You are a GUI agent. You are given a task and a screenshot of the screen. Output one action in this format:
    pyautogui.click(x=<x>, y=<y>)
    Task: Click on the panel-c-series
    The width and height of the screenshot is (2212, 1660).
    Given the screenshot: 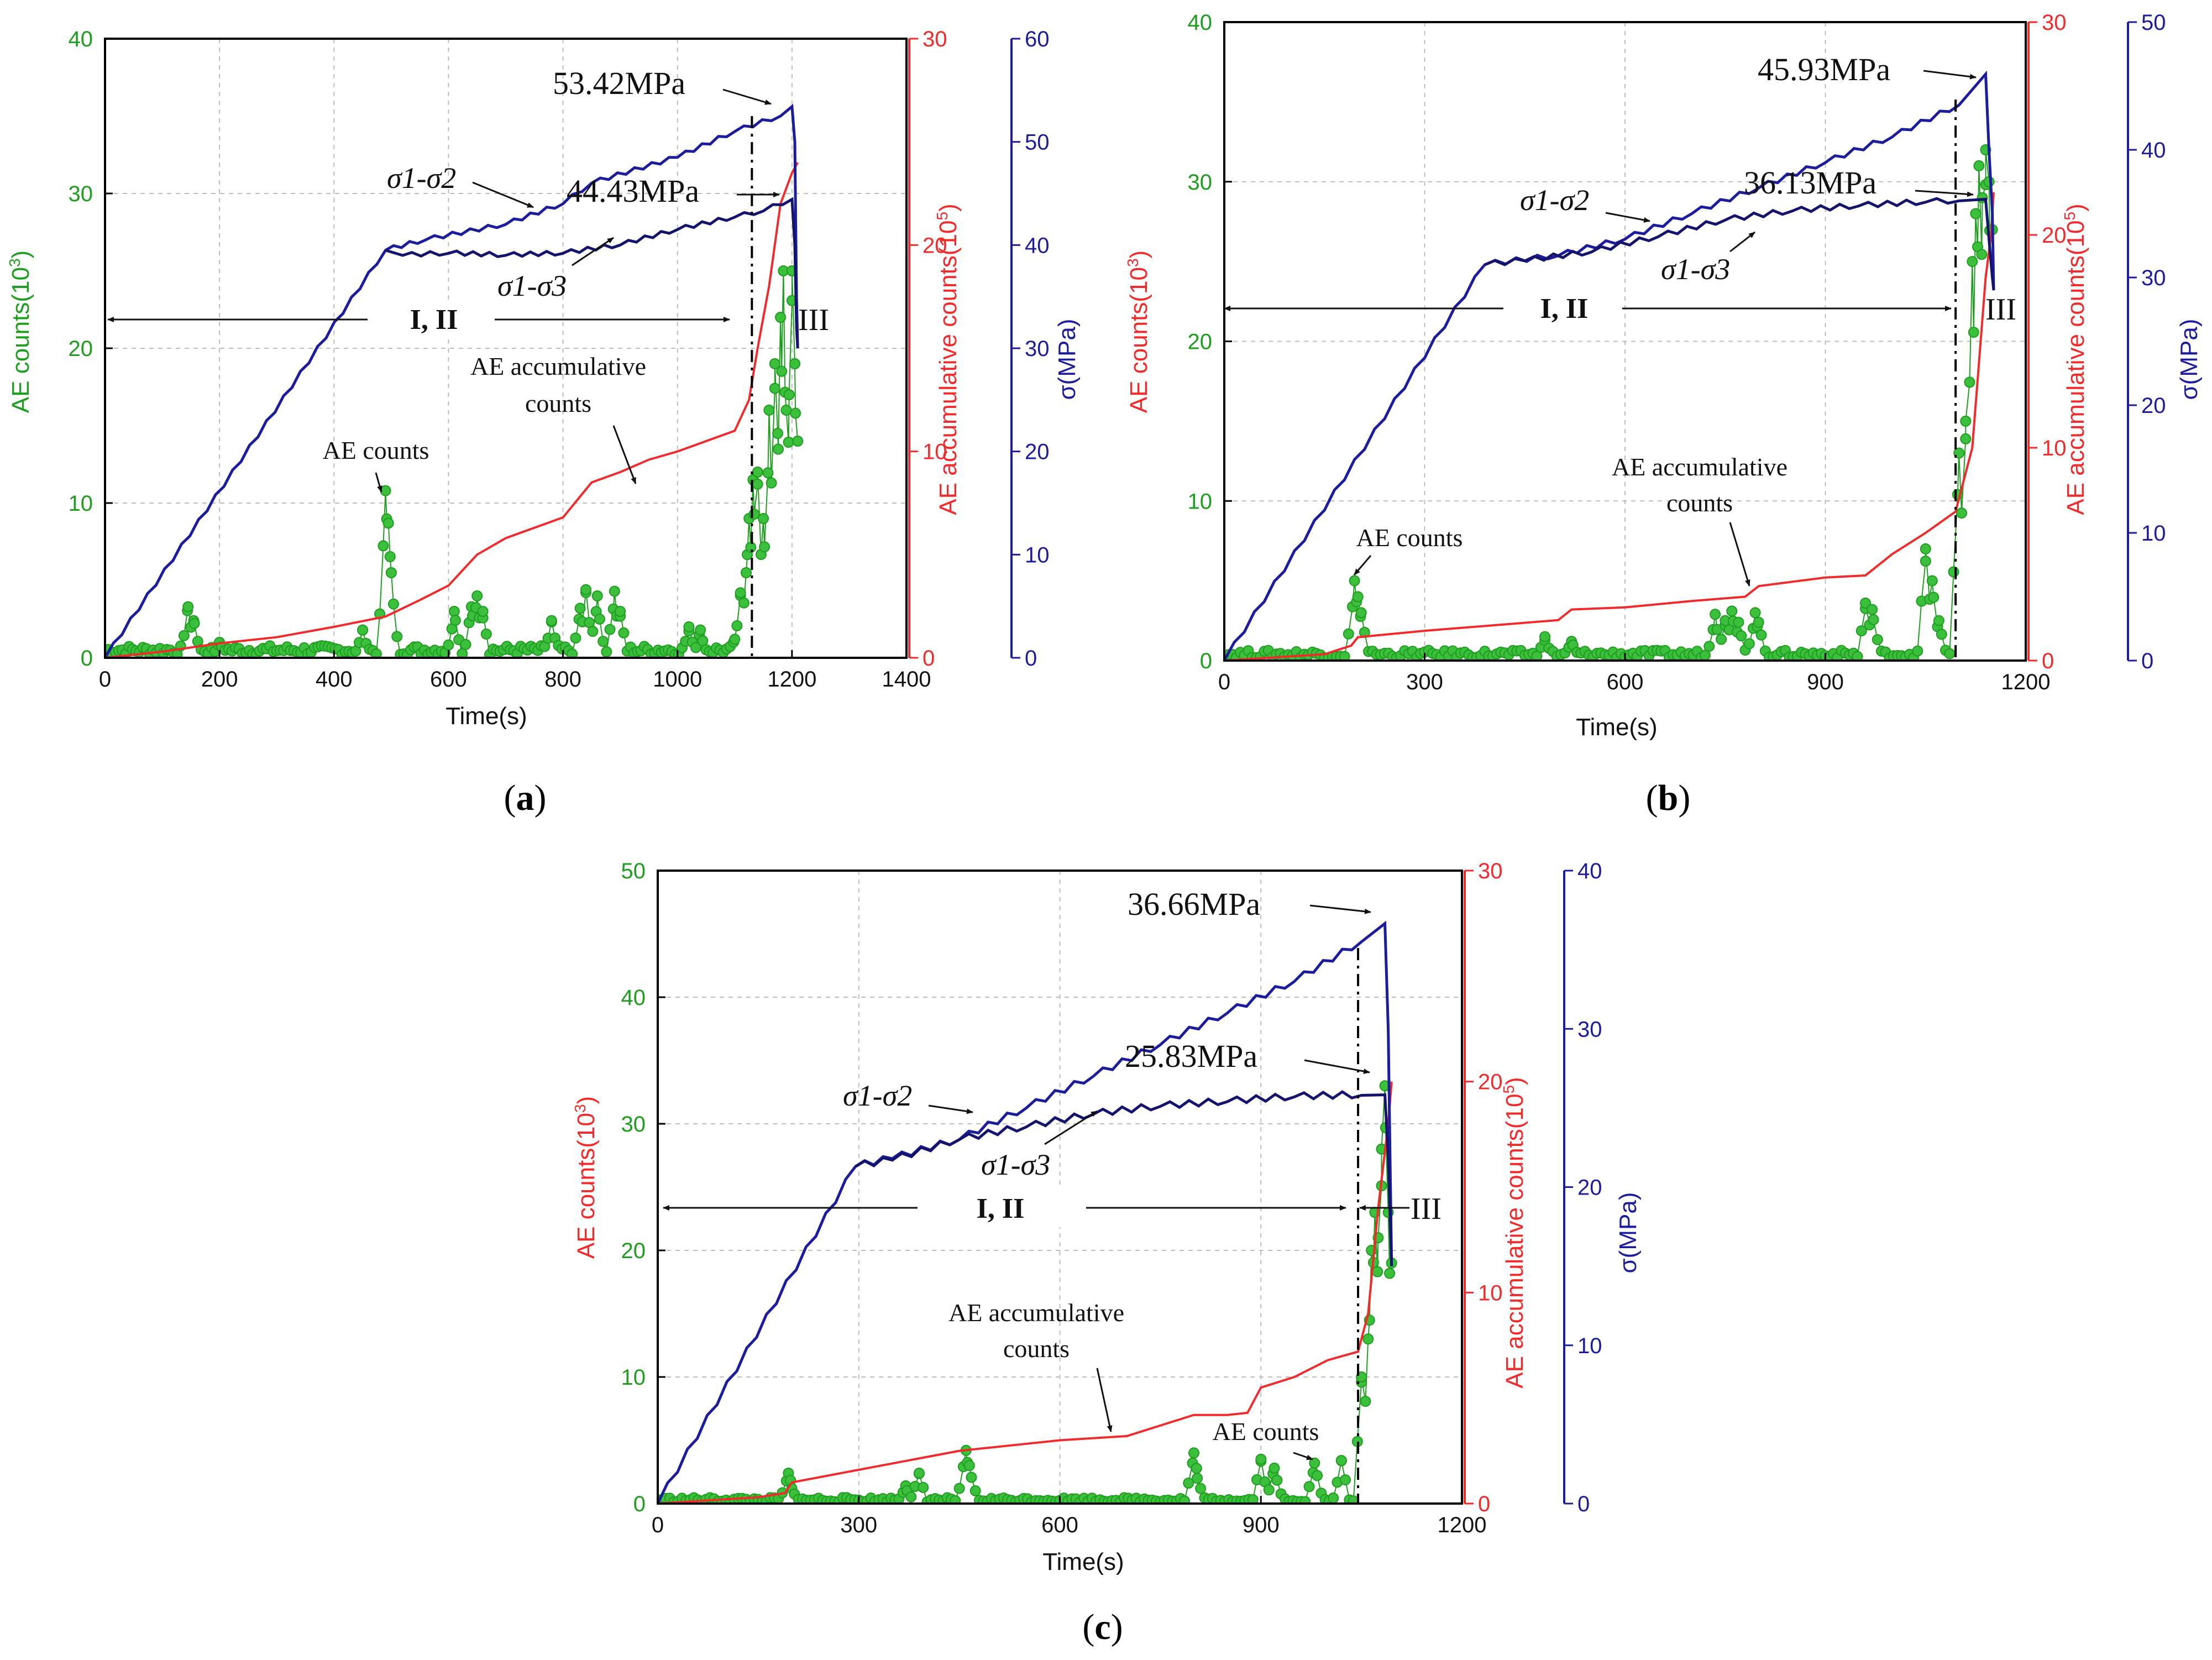 What is the action you would take?
    pyautogui.click(x=1027, y=1212)
    